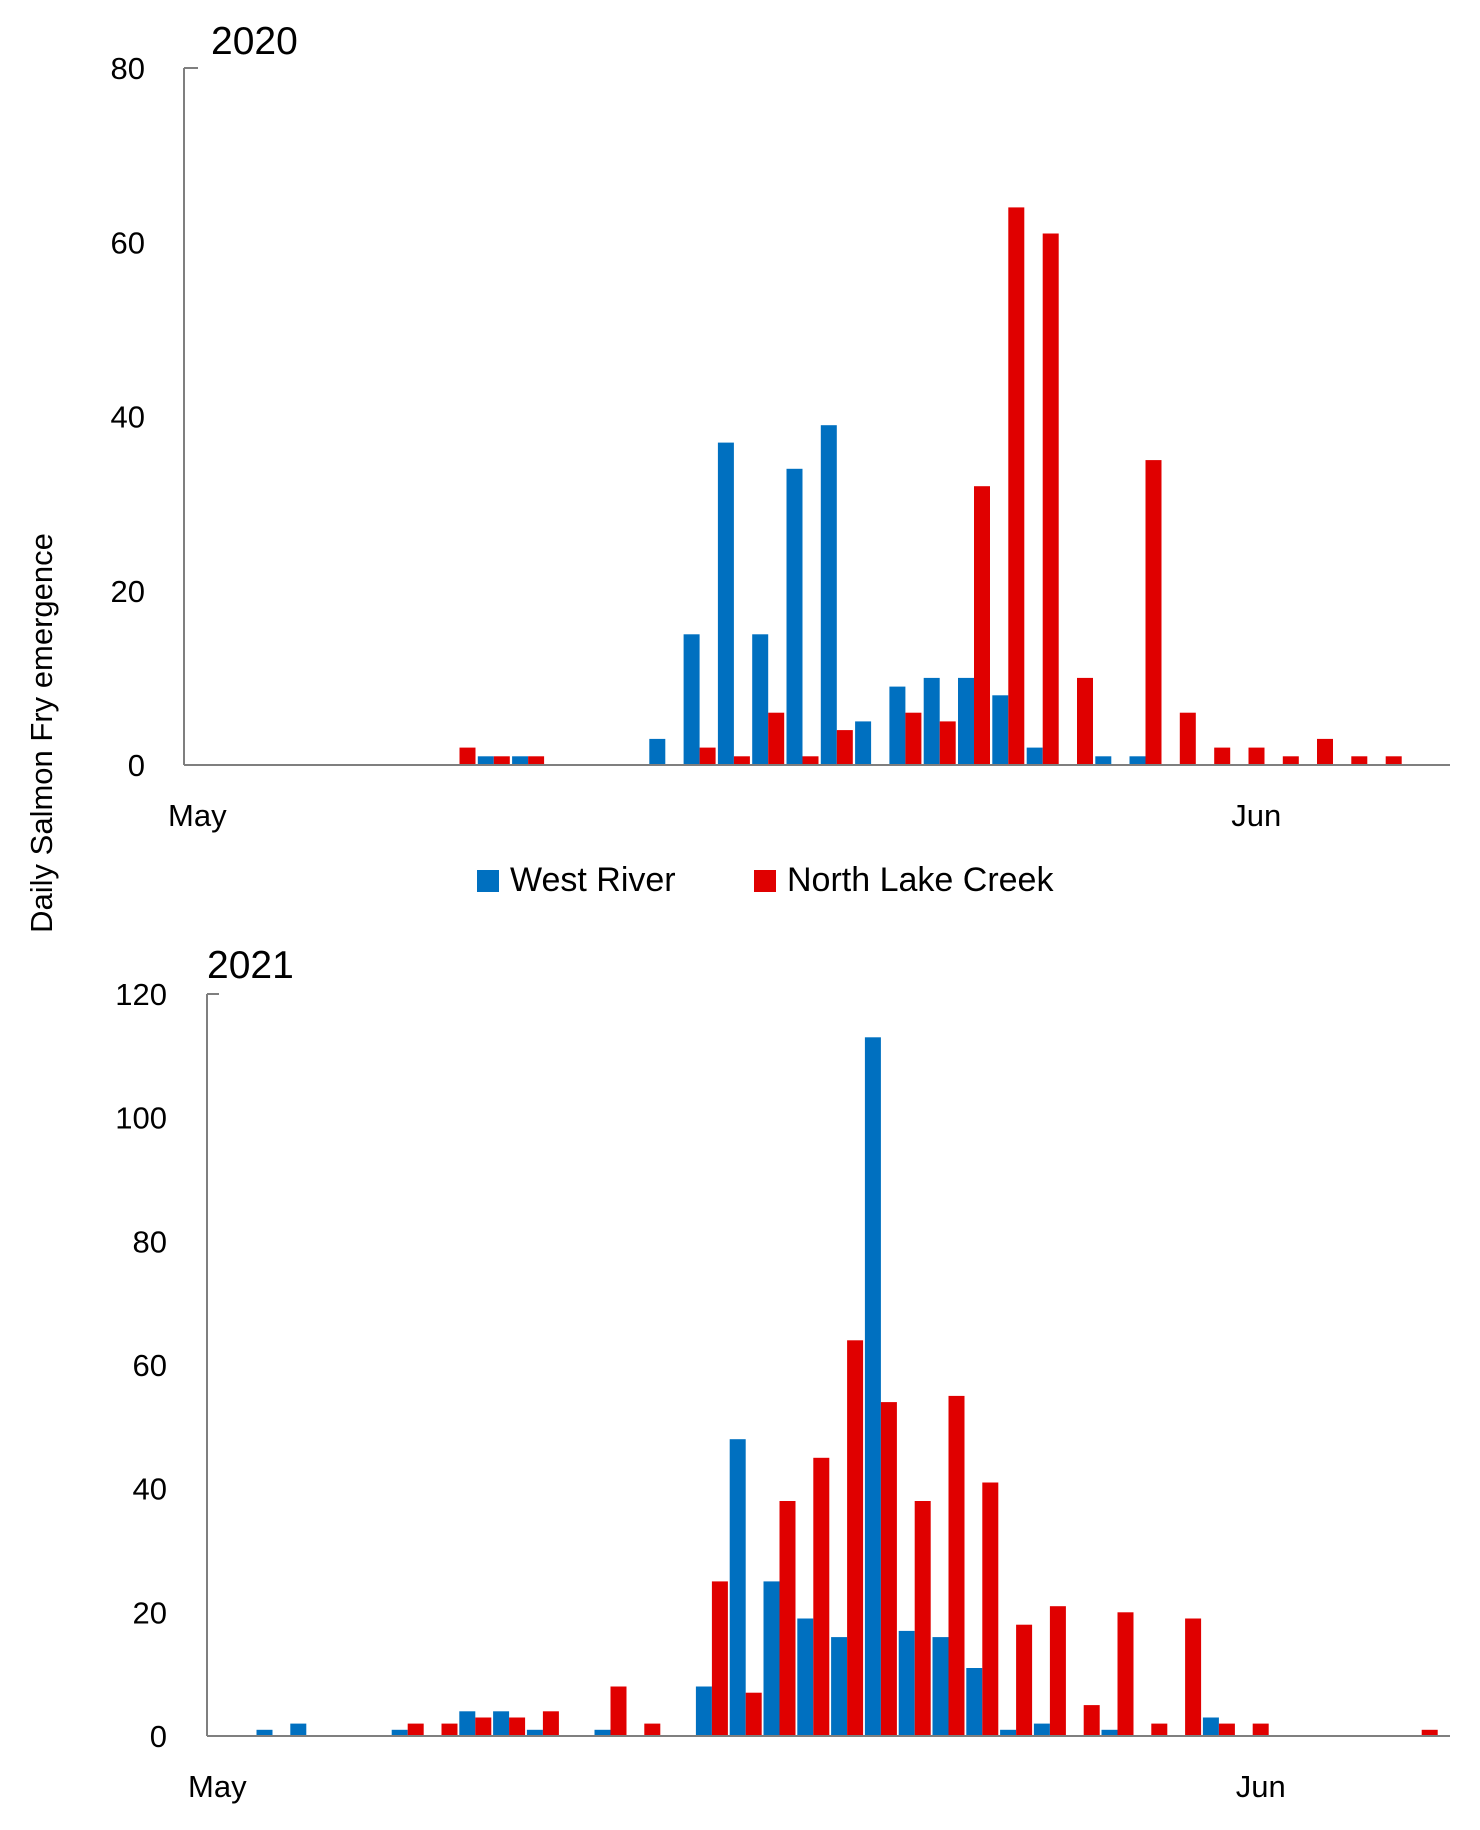 Image resolution: width=1480 pixels, height=1830 pixels. I want to click on y-tick-label-2020-20: 20, so click(128, 591).